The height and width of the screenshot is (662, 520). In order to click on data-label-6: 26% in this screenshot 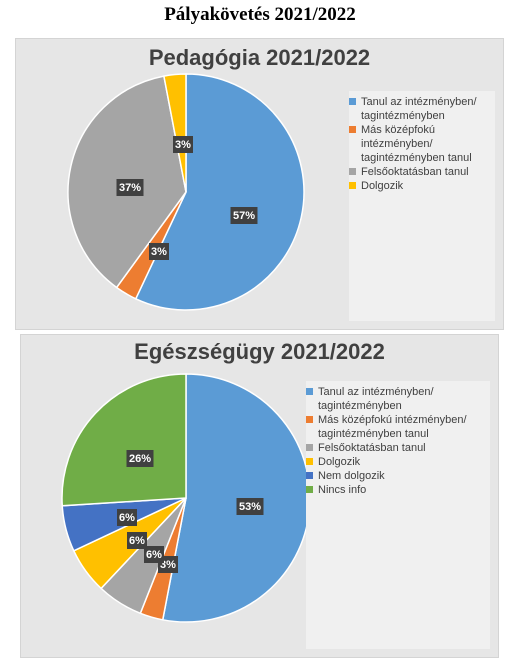, I will do `click(140, 458)`.